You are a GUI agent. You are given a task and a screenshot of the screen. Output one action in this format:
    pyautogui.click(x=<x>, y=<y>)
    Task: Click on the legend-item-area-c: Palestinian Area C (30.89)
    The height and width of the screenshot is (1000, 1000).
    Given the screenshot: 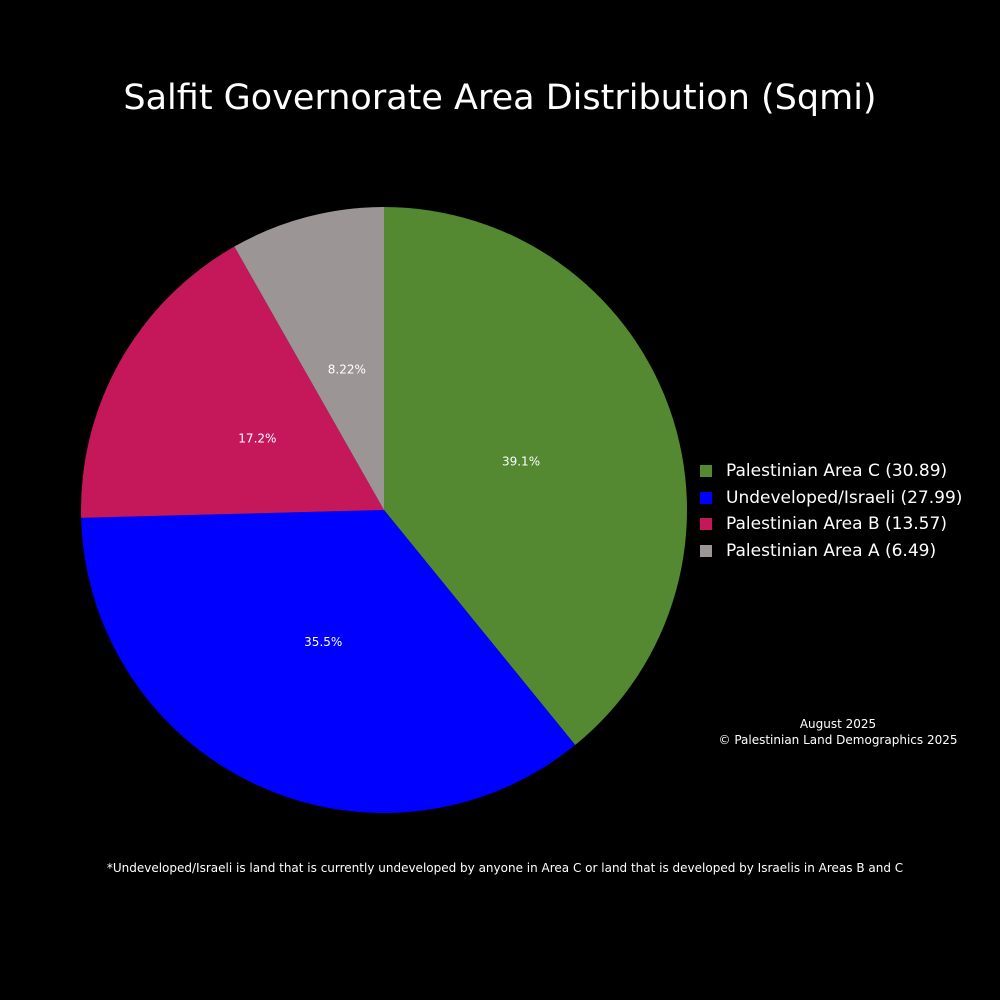 What is the action you would take?
    pyautogui.click(x=847, y=471)
    